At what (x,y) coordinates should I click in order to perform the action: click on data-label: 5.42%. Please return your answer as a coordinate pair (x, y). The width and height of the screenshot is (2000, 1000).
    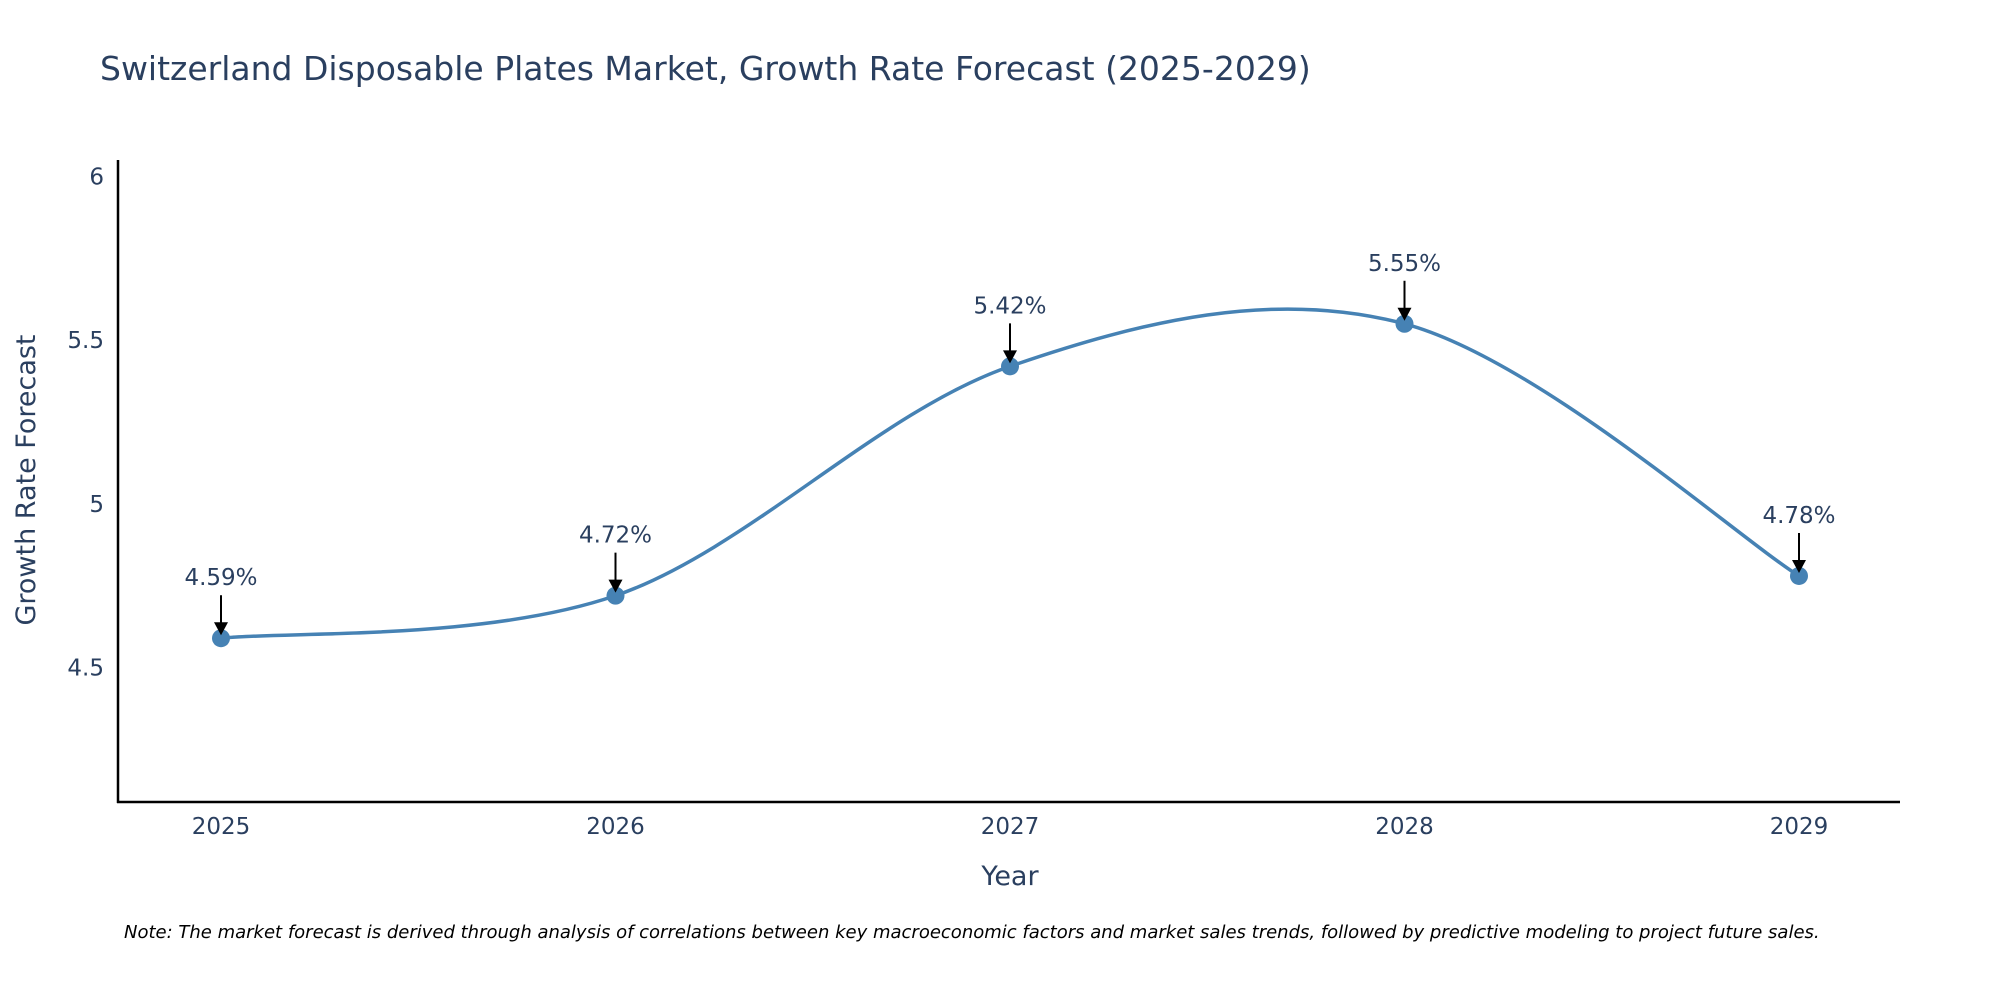
    Looking at the image, I should click on (1009, 306).